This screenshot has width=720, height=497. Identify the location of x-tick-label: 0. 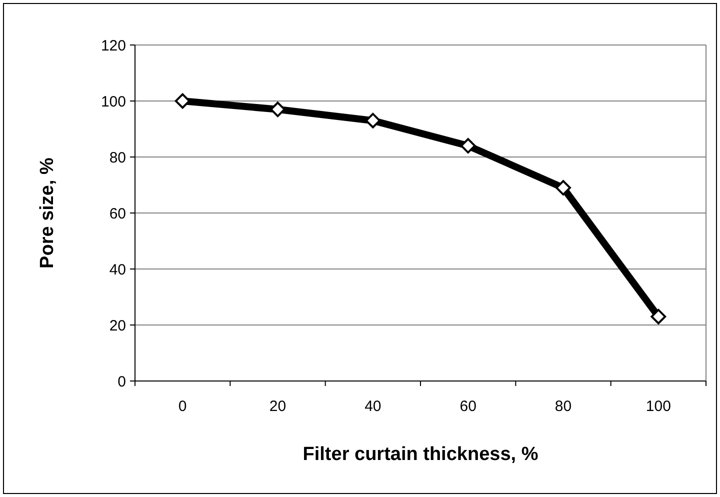
(182, 406).